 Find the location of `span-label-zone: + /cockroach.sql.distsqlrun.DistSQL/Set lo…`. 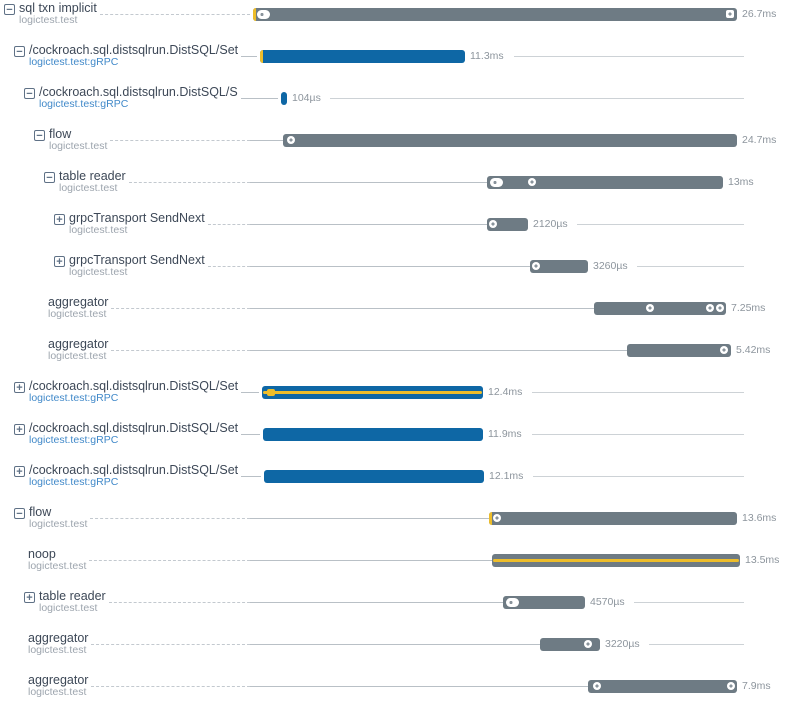

span-label-zone: + /cockroach.sql.distsqlrun.DistSQL/Set lo… is located at coordinates (136, 394).